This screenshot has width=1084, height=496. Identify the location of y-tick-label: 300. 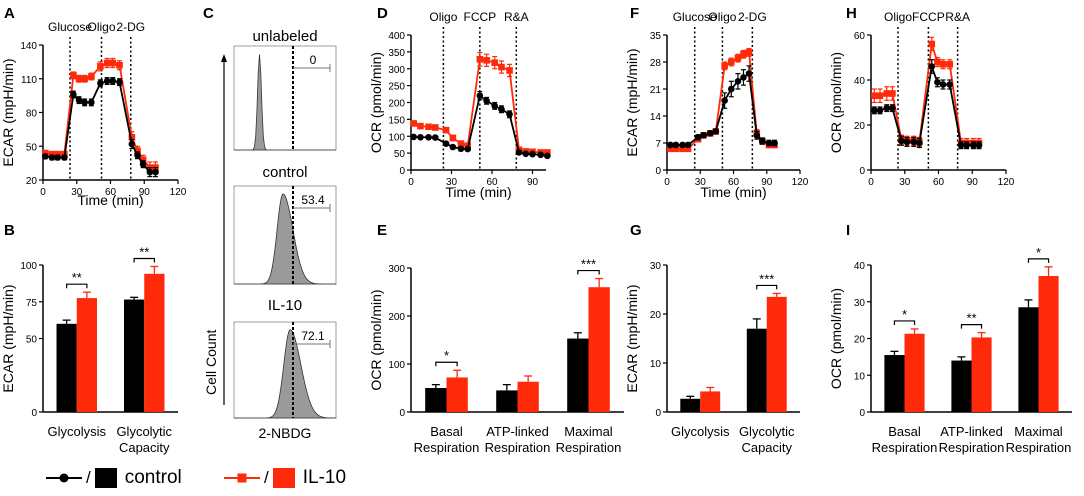
(396, 269).